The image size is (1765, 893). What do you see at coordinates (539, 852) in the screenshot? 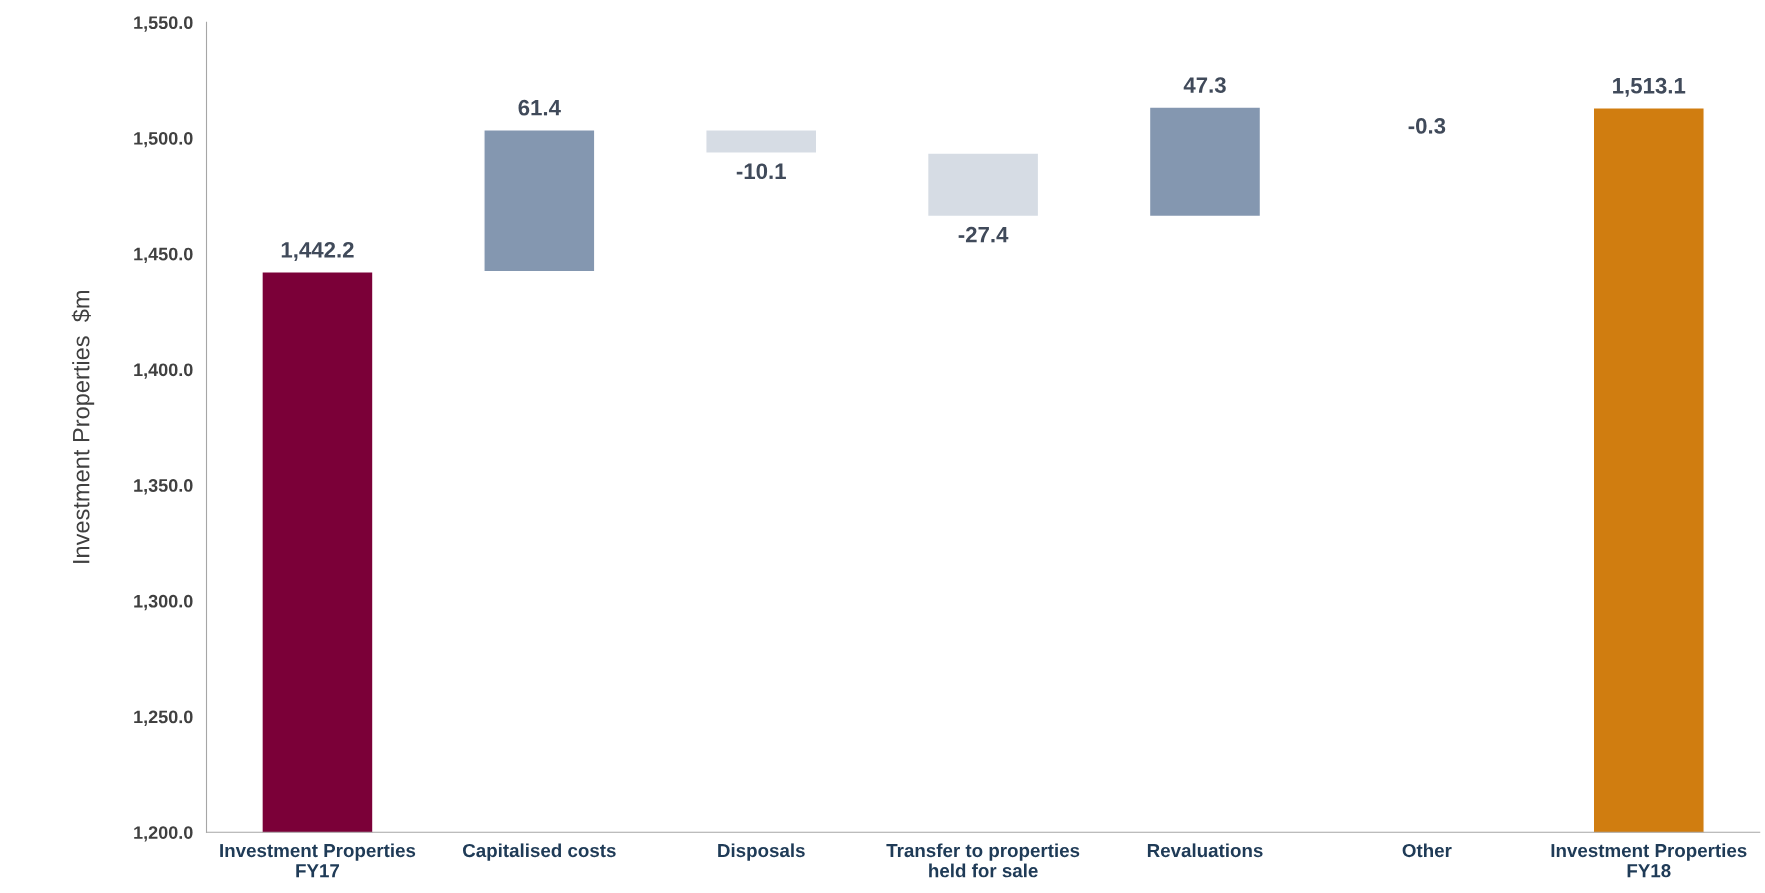
I see `x-tick-label: Capitalised costs` at bounding box center [539, 852].